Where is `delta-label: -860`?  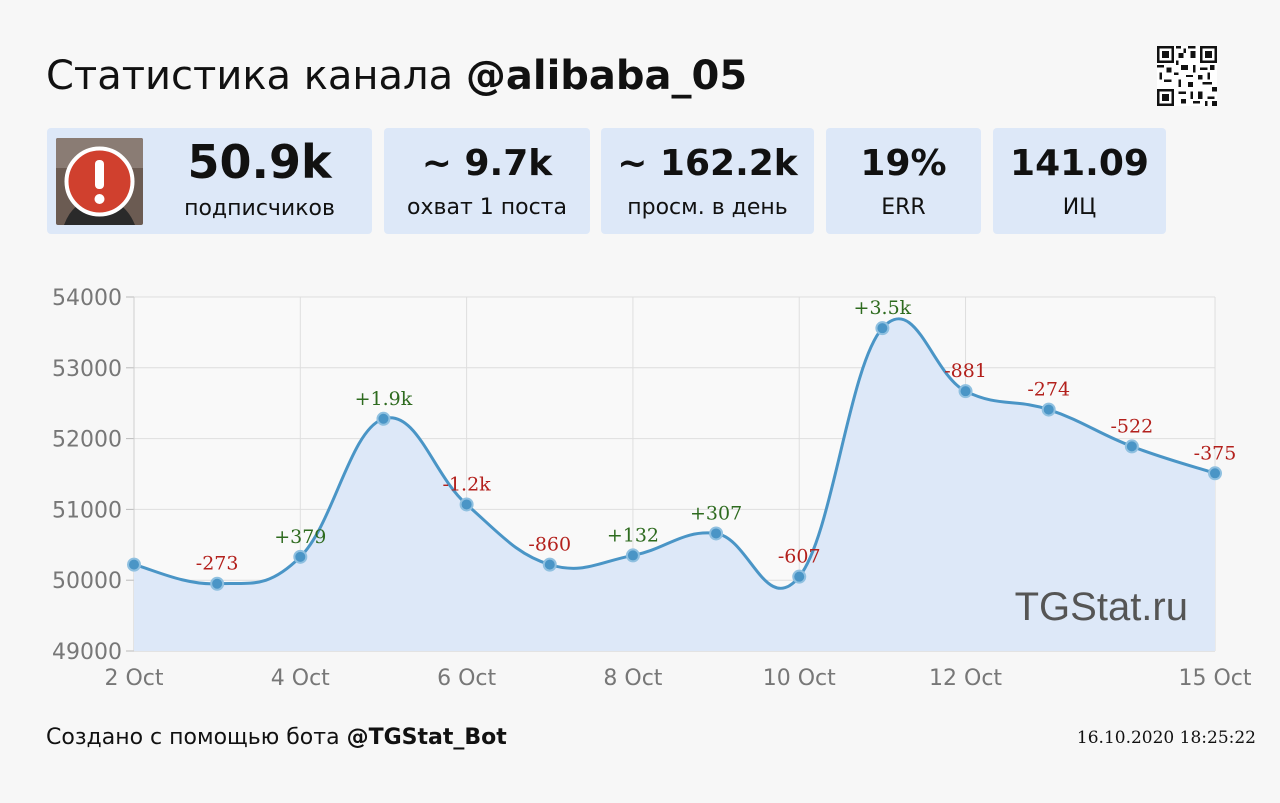 delta-label: -860 is located at coordinates (549, 545).